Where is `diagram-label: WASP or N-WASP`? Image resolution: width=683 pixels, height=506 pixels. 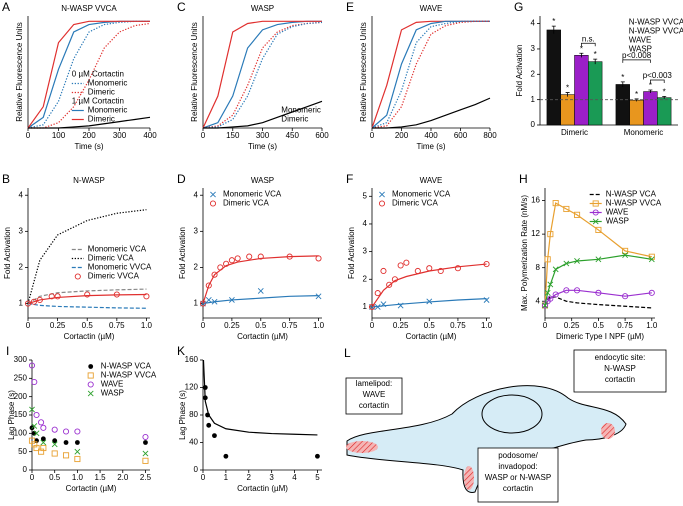 diagram-label: WASP or N-WASP is located at coordinates (518, 477).